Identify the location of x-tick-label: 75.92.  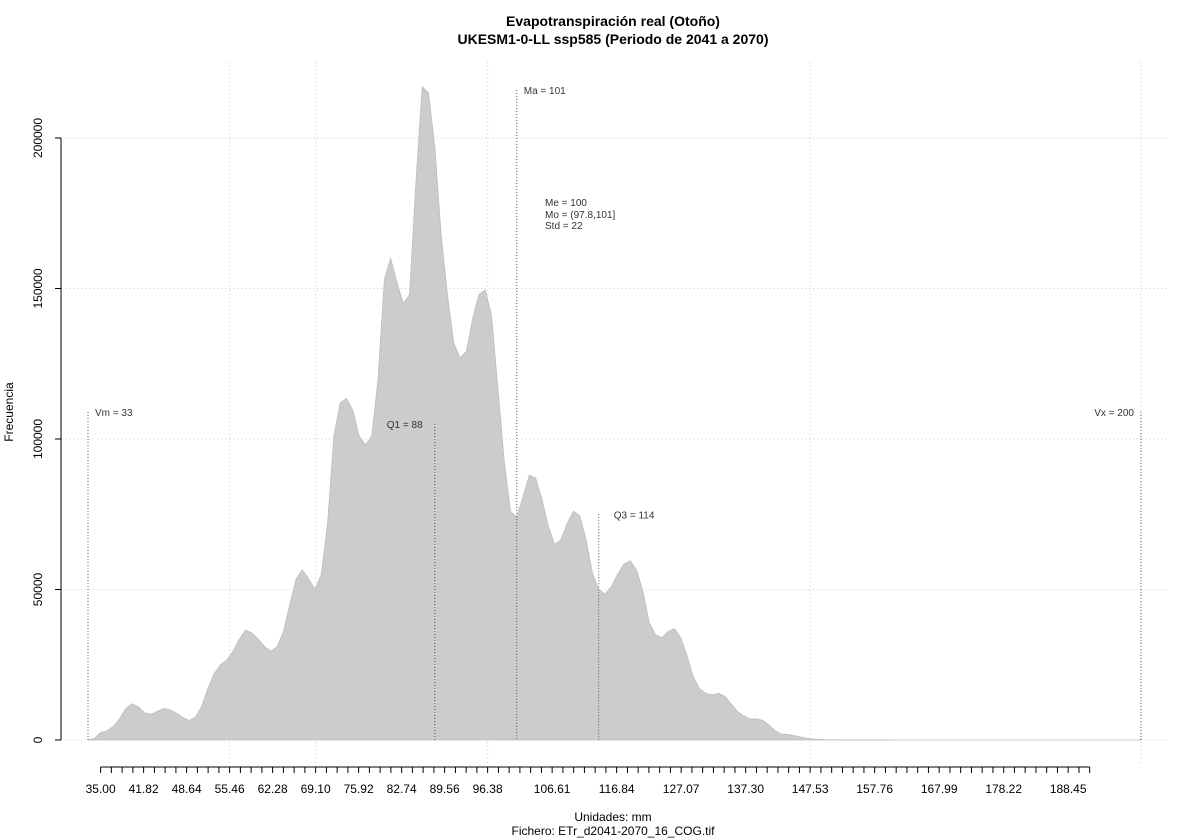
(359, 789).